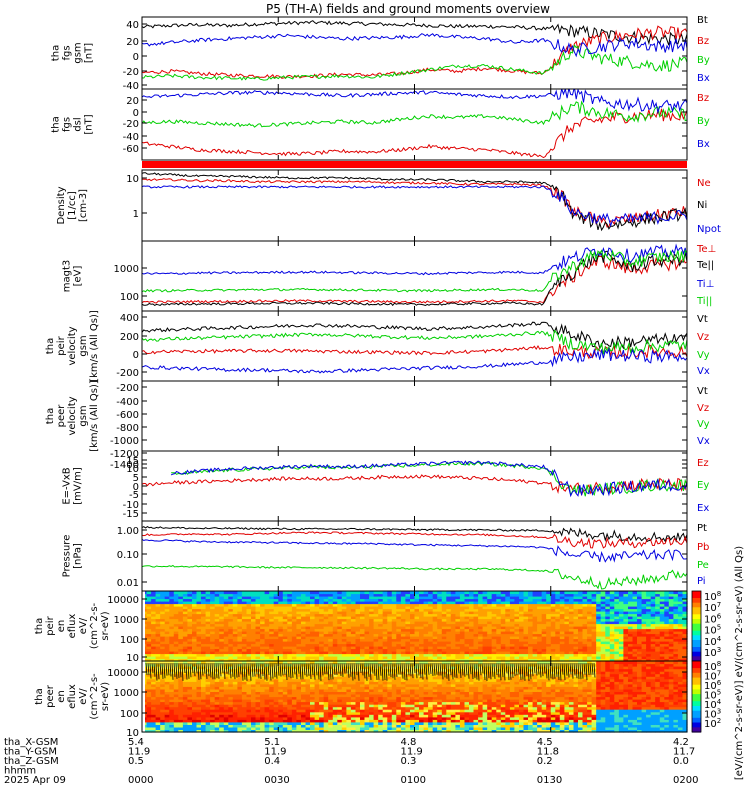 The height and width of the screenshot is (800, 750). I want to click on y-axis-label-line: Pressure, so click(67, 556).